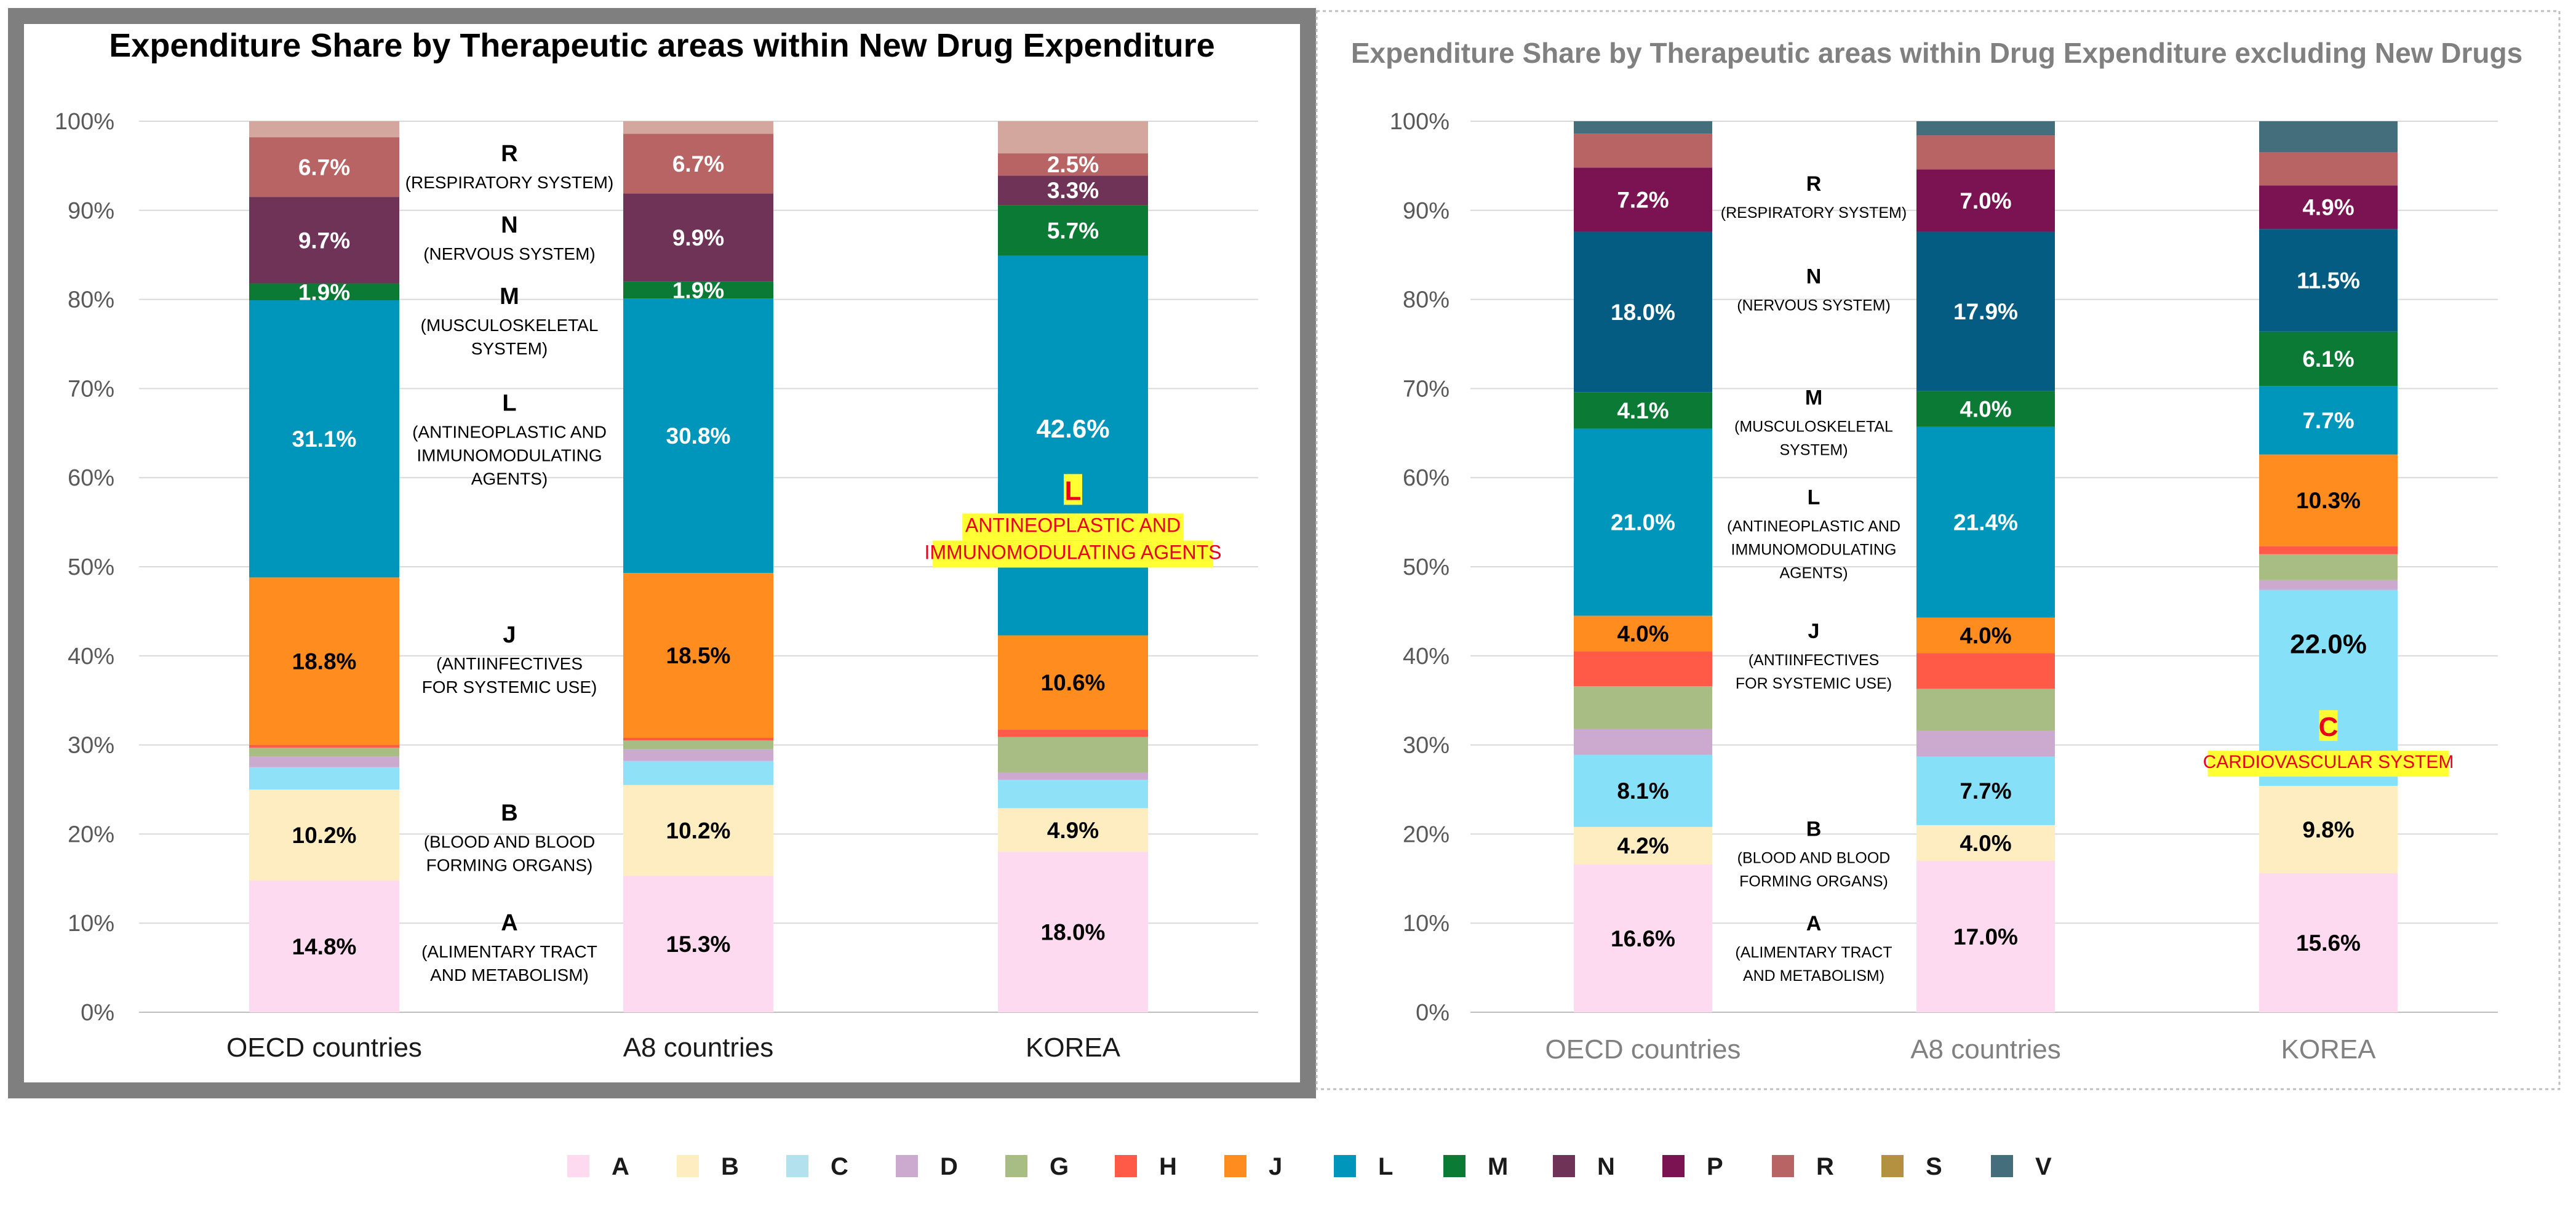  I want to click on data-label: 6.7%, so click(324, 167).